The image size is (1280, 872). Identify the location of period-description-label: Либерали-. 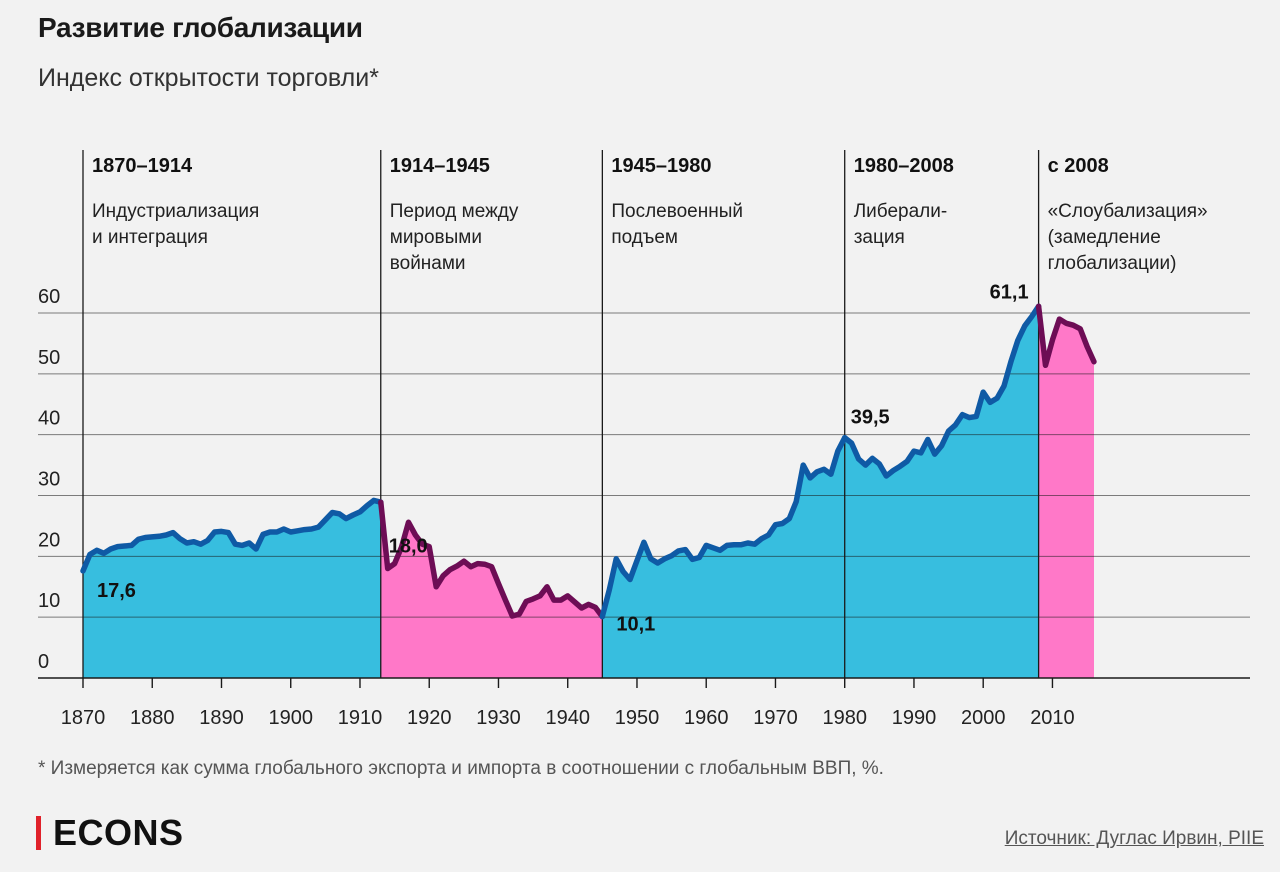
(900, 211).